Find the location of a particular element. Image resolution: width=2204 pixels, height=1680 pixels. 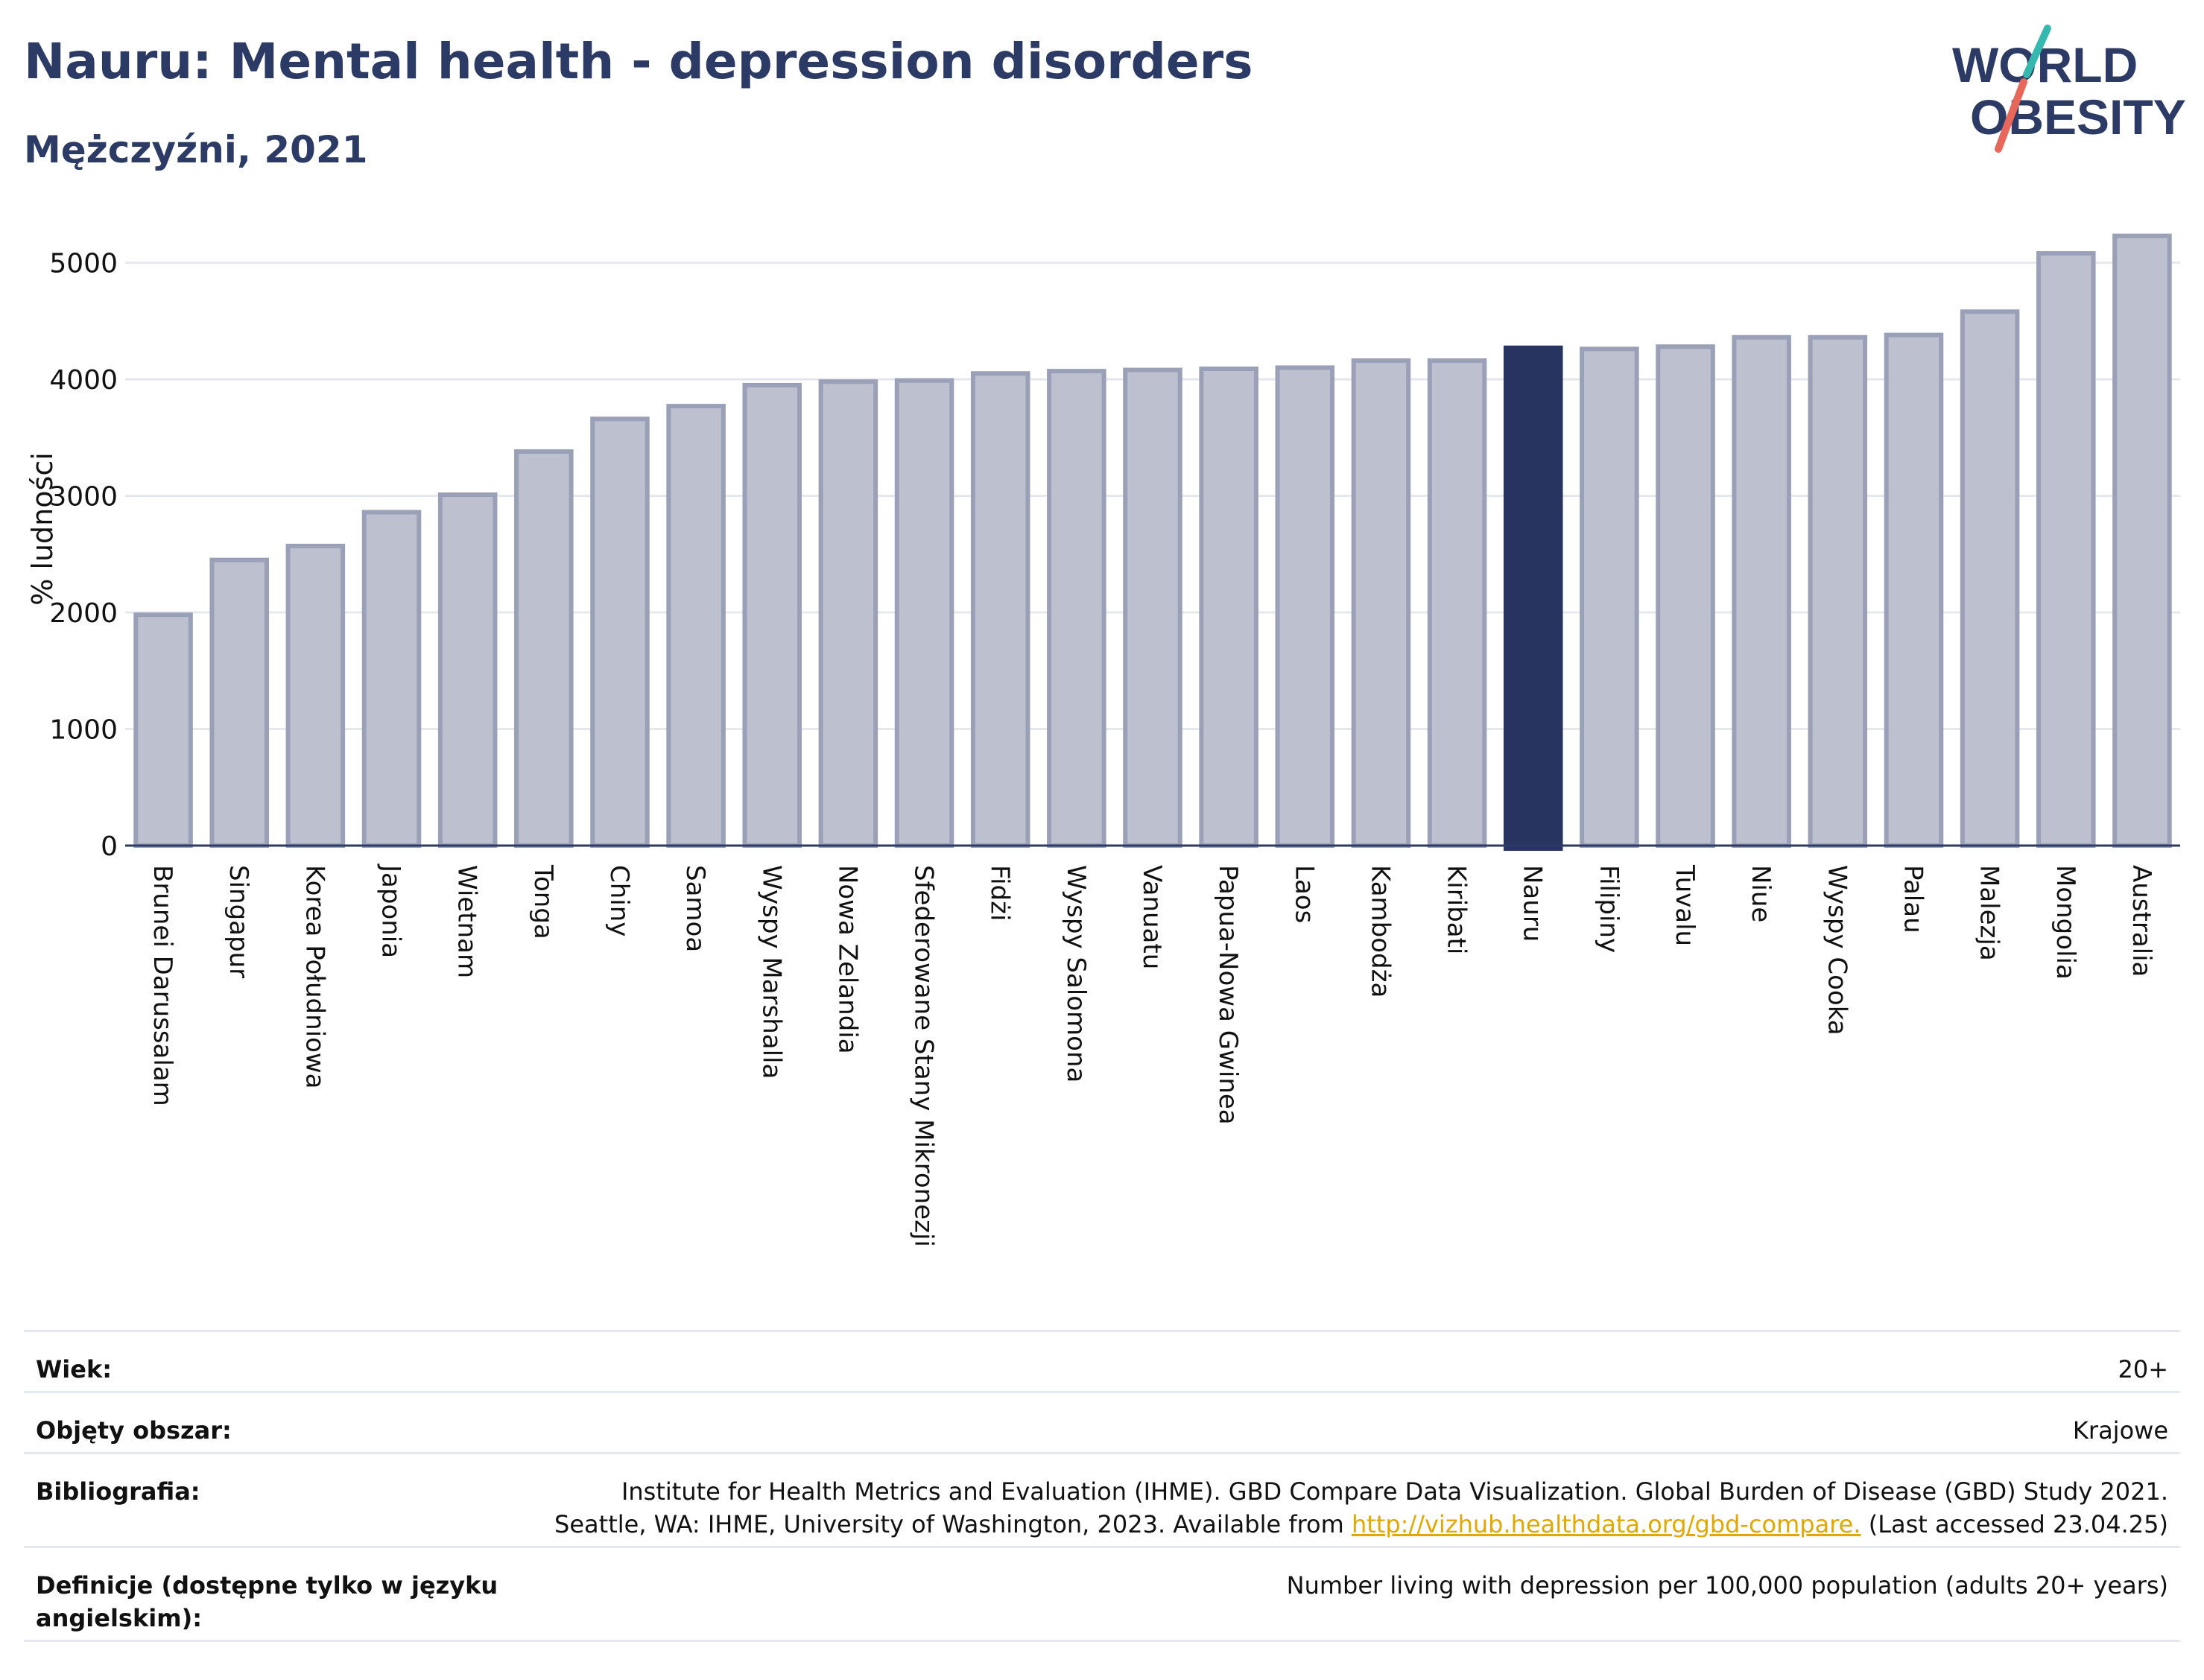

bar-fid-i is located at coordinates (1000, 609).